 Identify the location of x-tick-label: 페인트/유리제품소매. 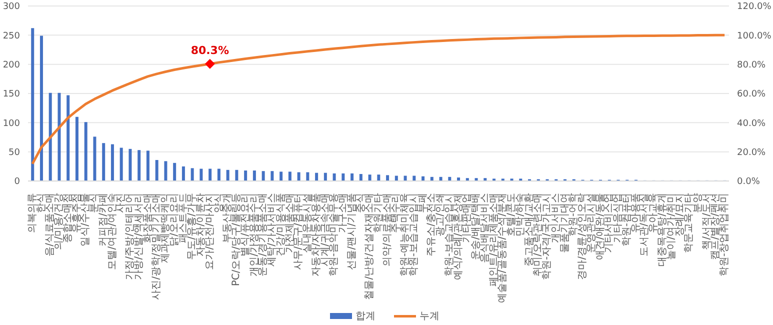
(494, 239).